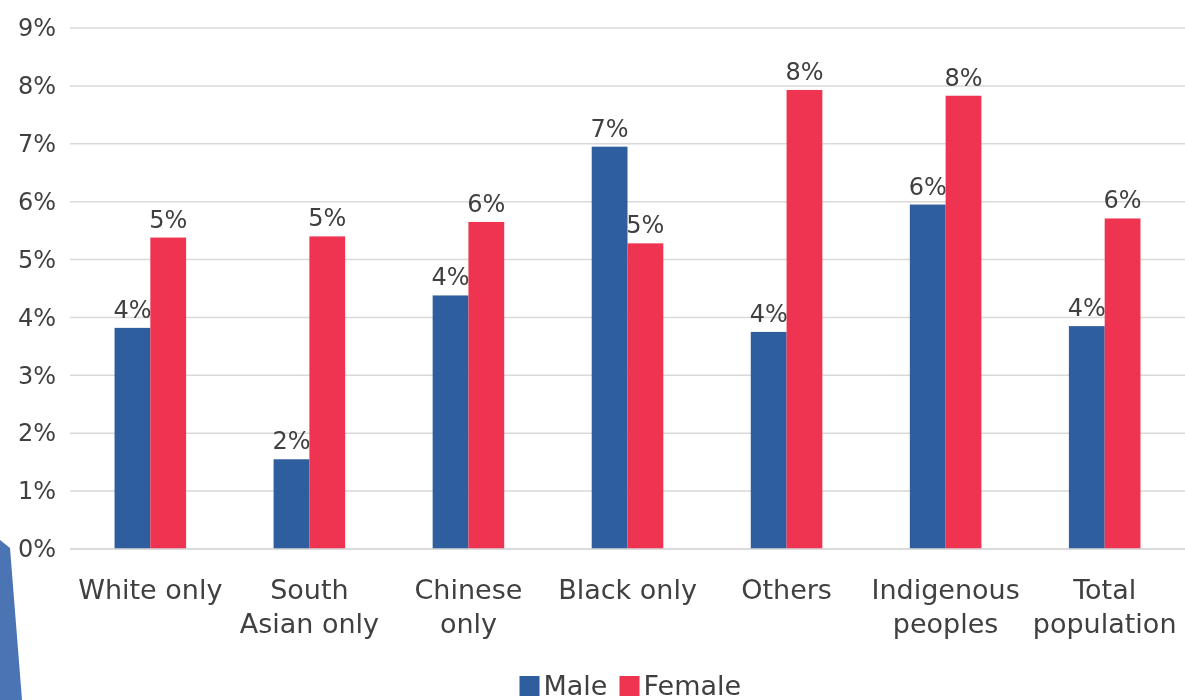 This screenshot has height=700, width=1185. I want to click on x-tick-label: South Asian only, so click(309, 606).